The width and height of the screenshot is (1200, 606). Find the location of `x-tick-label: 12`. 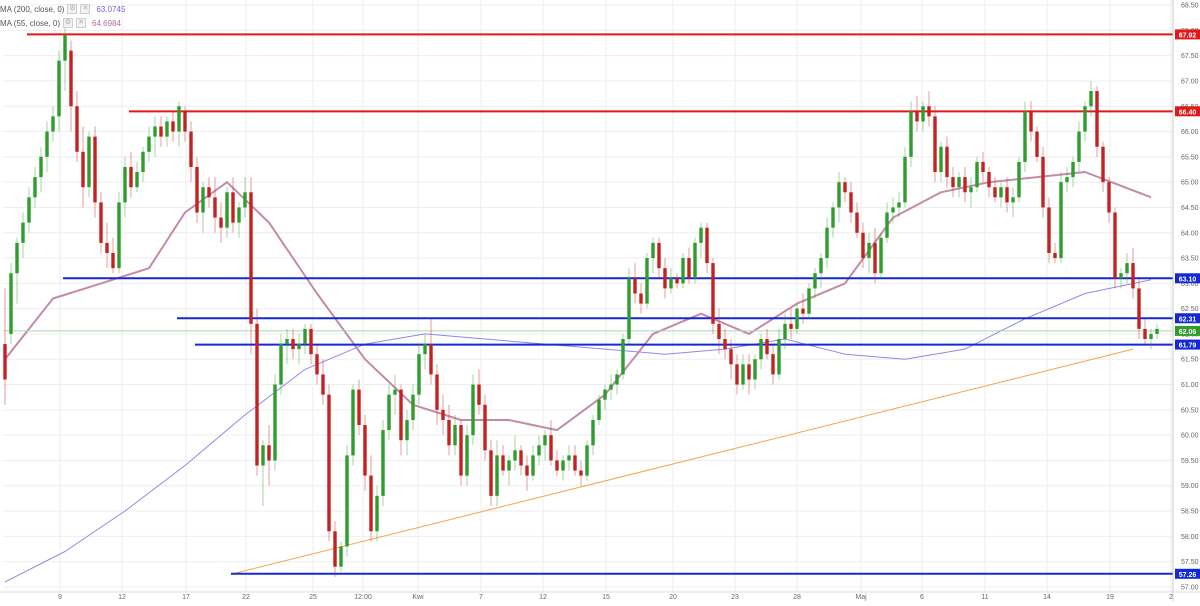

x-tick-label: 12 is located at coordinates (122, 597).